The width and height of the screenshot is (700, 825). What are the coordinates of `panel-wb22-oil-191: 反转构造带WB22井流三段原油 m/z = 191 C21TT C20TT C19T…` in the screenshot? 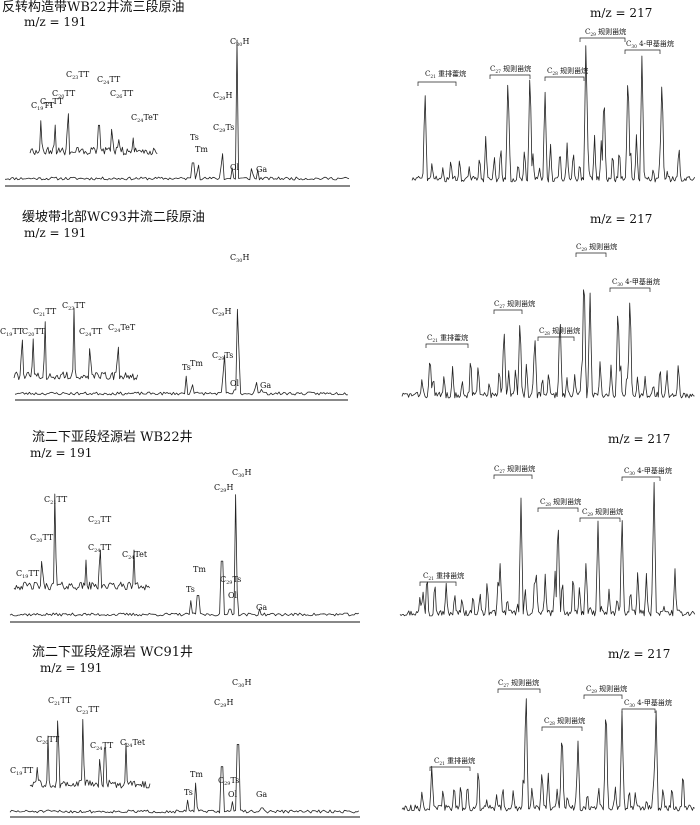 It's located at (180, 97).